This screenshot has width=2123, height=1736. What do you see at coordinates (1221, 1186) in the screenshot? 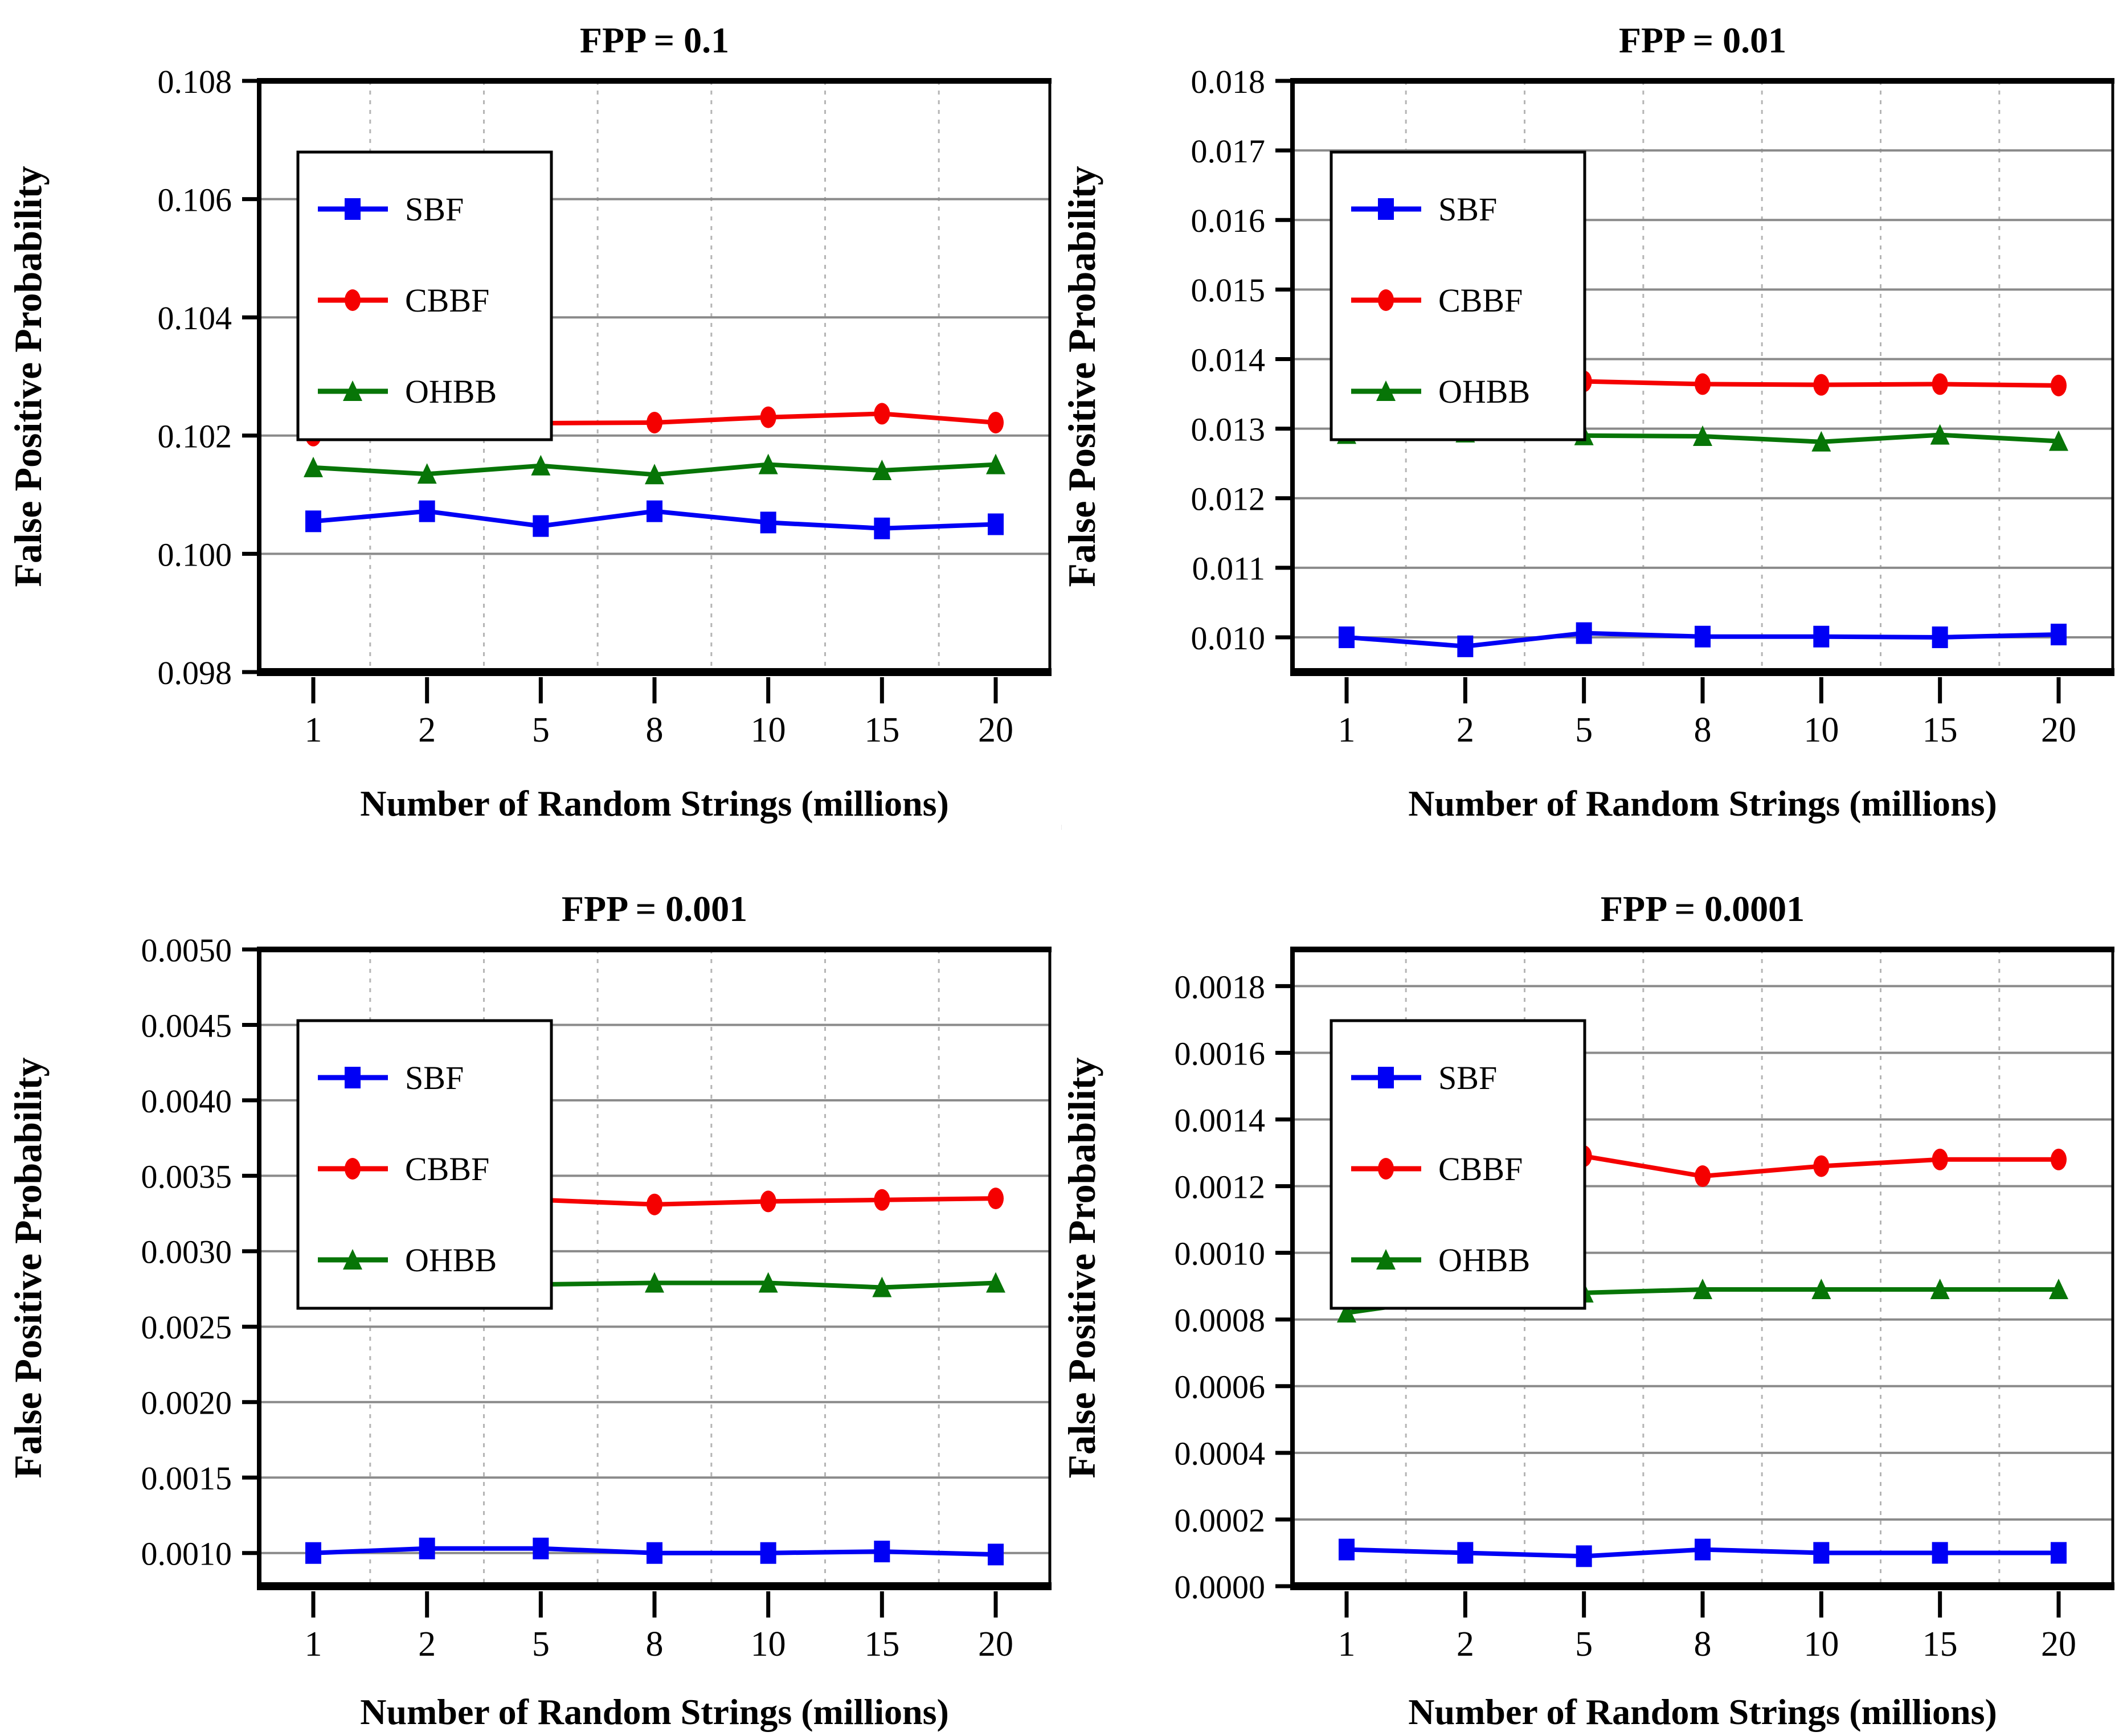
I see `y-tick-label: 0.0012` at bounding box center [1221, 1186].